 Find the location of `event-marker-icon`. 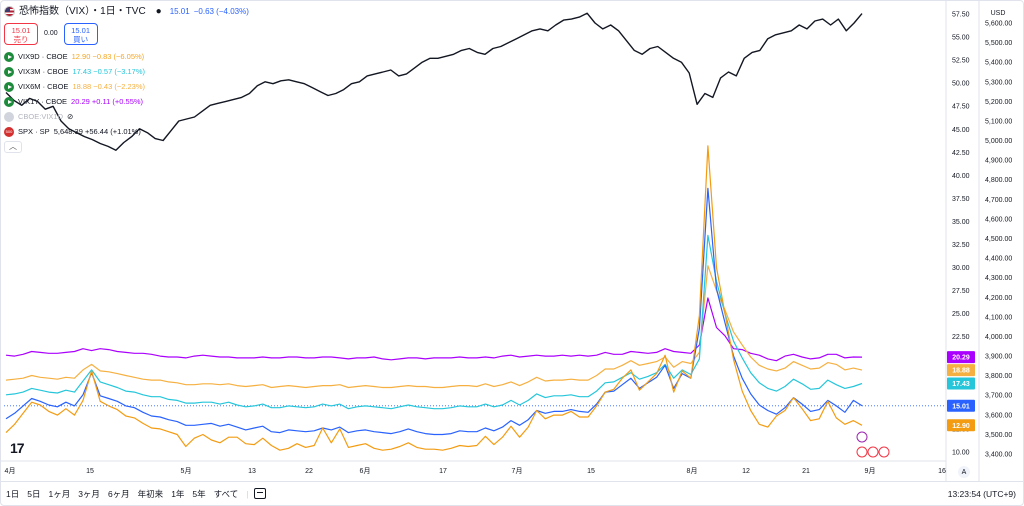

event-marker-icon is located at coordinates (862, 437).